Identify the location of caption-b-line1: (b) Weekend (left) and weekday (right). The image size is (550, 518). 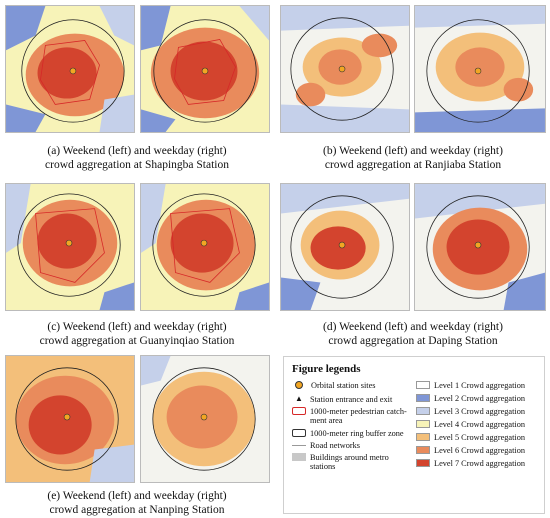
(413, 151).